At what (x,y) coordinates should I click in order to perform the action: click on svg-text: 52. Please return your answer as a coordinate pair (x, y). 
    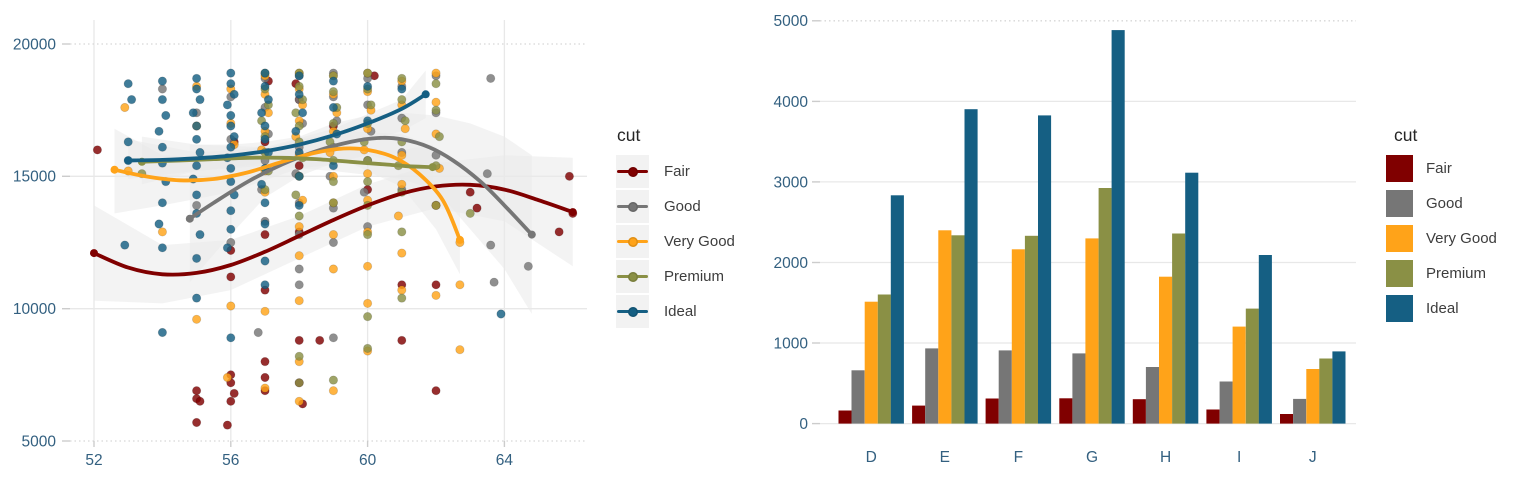
    Looking at the image, I should click on (93, 460).